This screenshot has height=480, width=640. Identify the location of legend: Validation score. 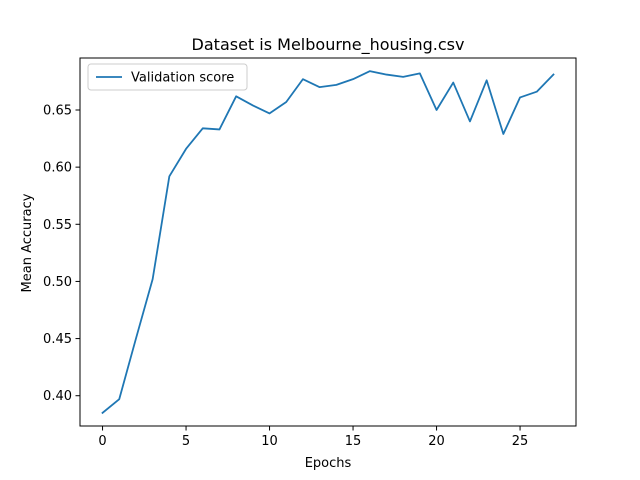
(167, 77).